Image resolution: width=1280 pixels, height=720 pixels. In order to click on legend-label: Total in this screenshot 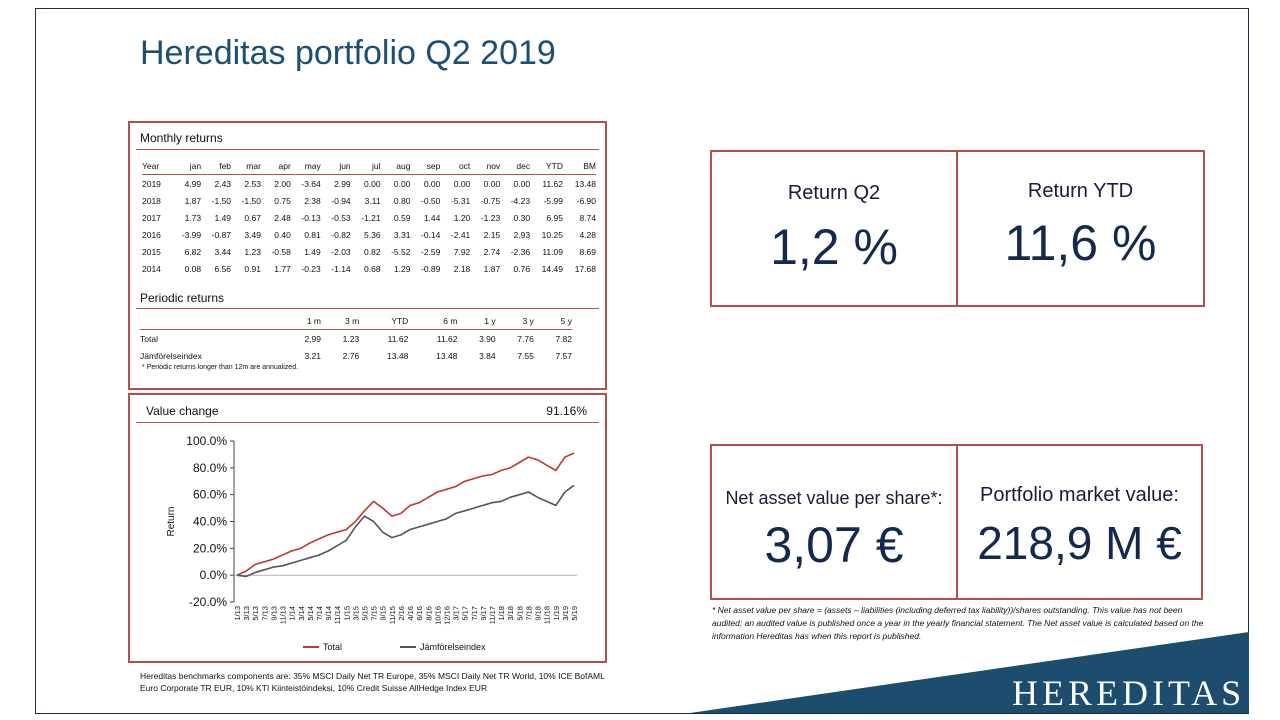, I will do `click(332, 647)`.